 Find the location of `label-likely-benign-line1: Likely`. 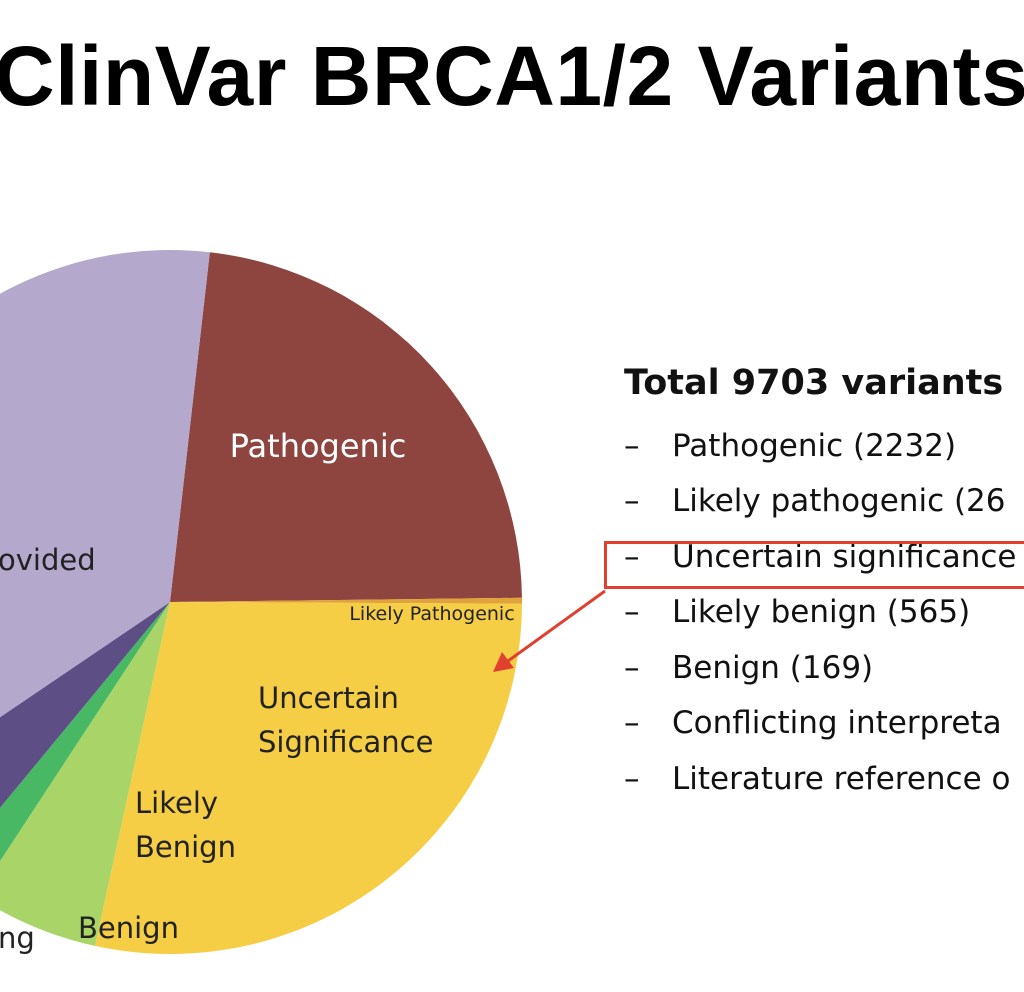

label-likely-benign-line1: Likely is located at coordinates (176, 803).